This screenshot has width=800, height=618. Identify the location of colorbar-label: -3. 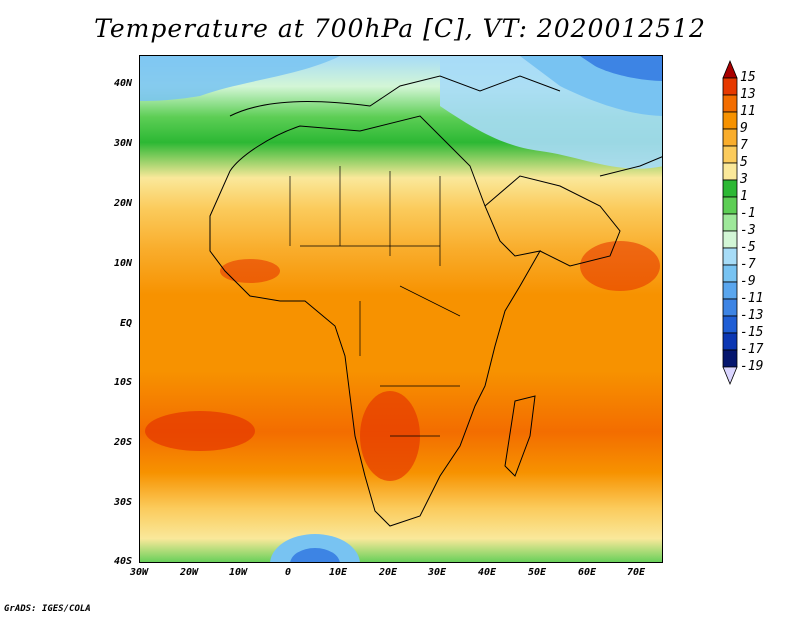
(748, 230).